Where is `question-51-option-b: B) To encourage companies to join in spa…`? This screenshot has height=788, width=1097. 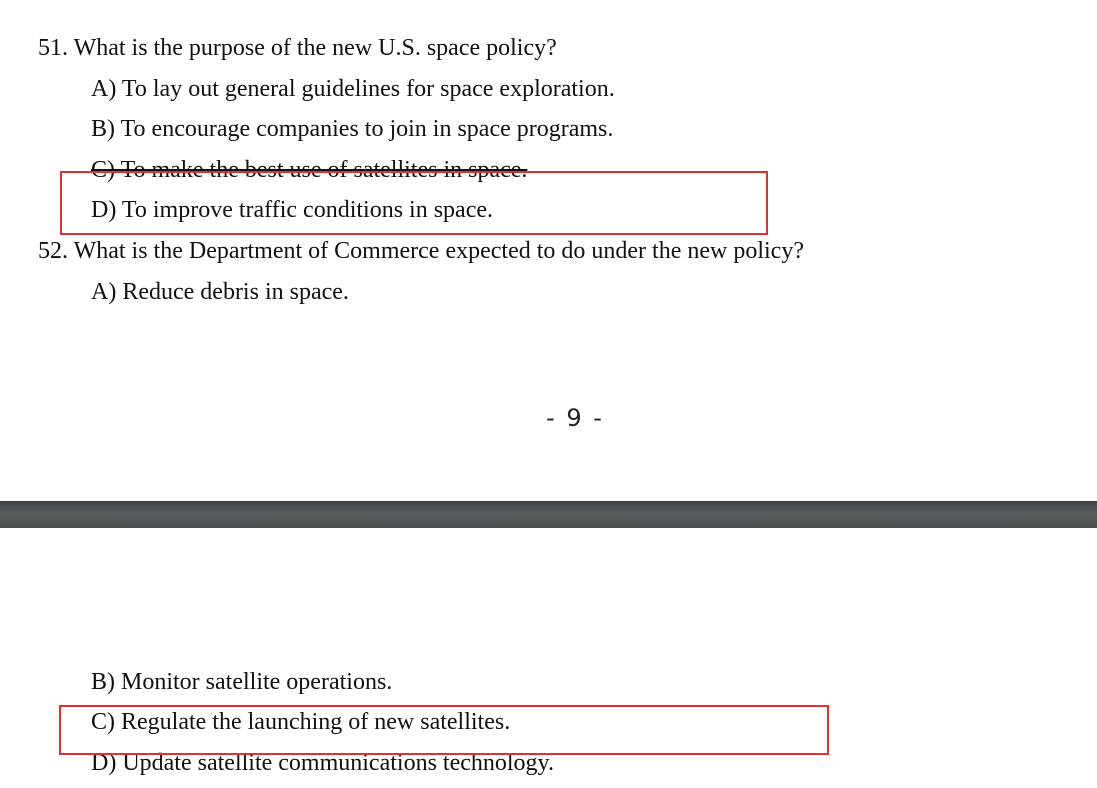 question-51-option-b: B) To encourage companies to join in spa… is located at coordinates (352, 129).